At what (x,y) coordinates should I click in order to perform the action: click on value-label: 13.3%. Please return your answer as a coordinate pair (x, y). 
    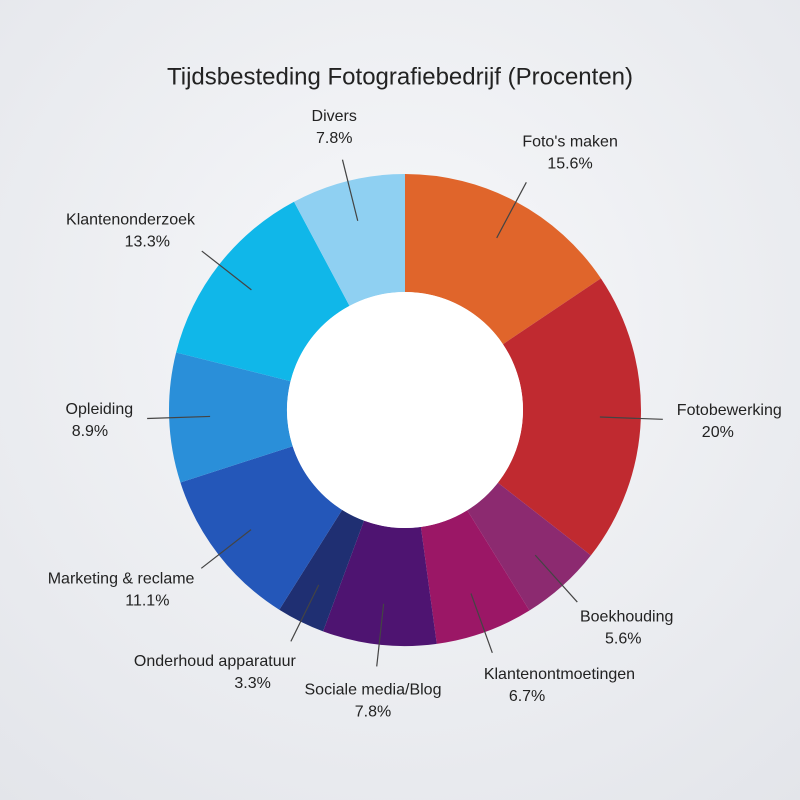
    Looking at the image, I should click on (147, 241).